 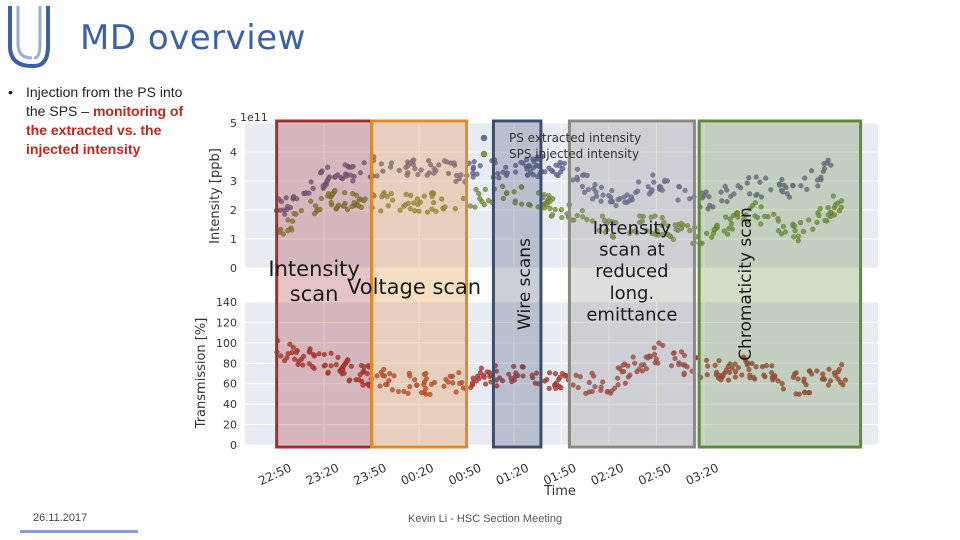 I want to click on top-ytick-label: 0, so click(x=233, y=268).